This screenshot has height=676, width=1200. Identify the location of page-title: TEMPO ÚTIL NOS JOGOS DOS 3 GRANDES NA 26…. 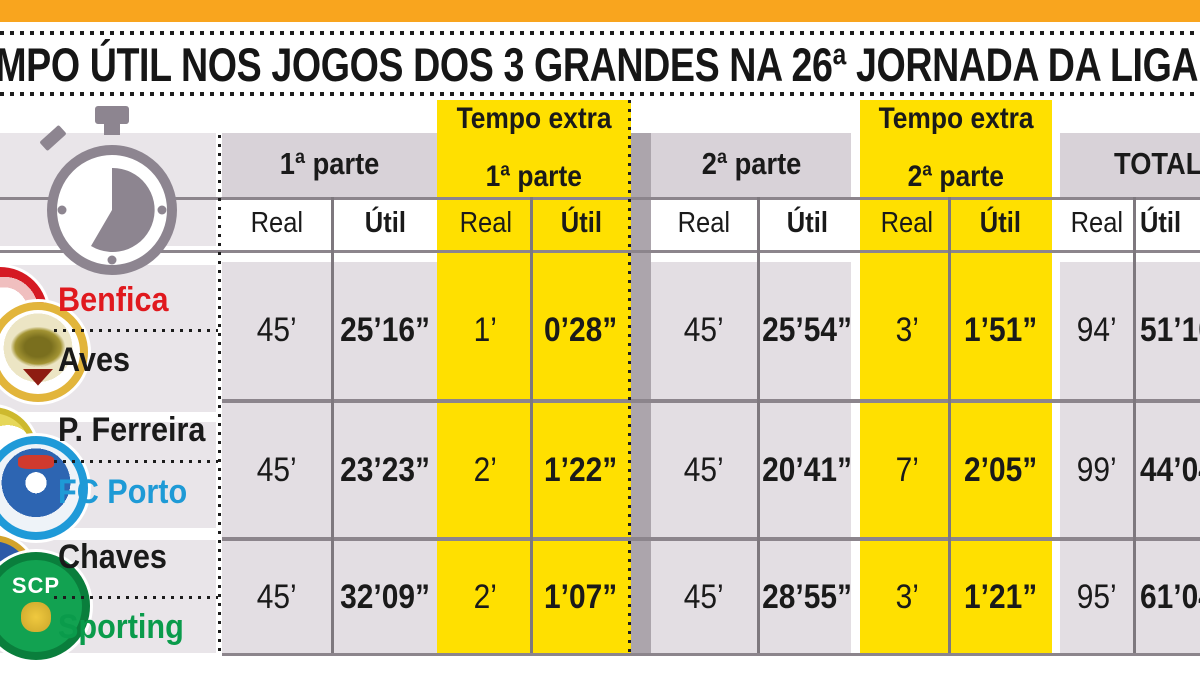
(600, 65).